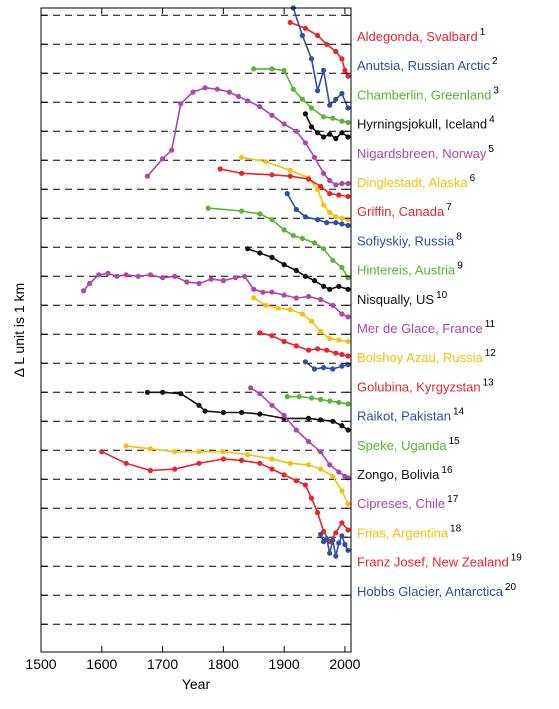  I want to click on series-label-name: Frias, Argentina, so click(403, 532).